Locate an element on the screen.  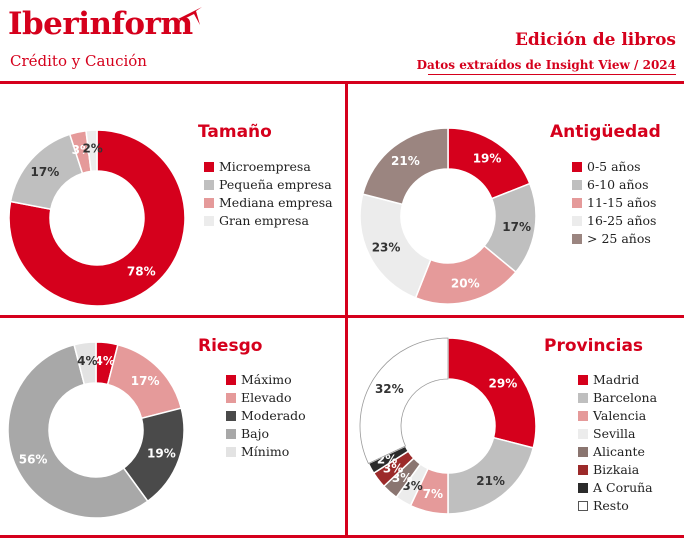
legend-item-maximo: Máximo is located at coordinates (266, 380).